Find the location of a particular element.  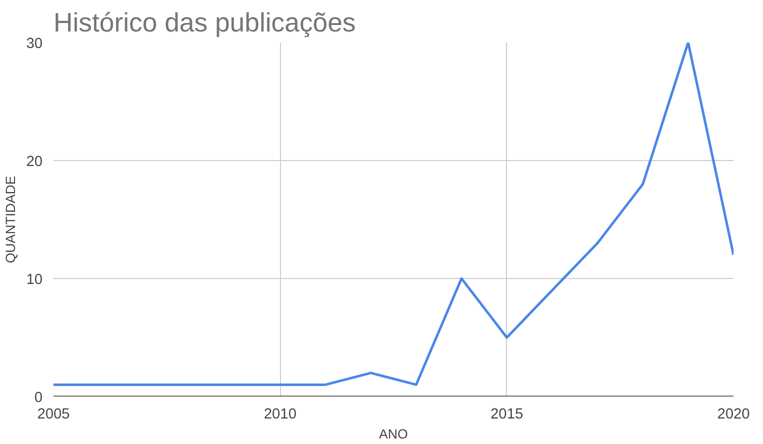

y-tick-label: 30 is located at coordinates (34, 44).